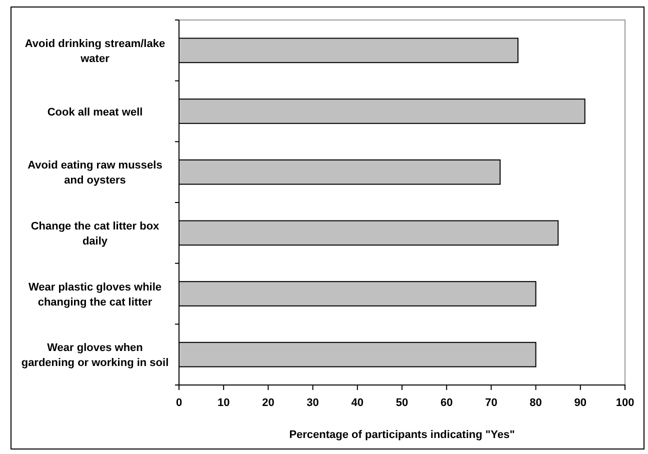 This screenshot has width=648, height=454. What do you see at coordinates (95, 294) in the screenshot?
I see `y-tick-label: Wear plastic gloves while changing the cat litter` at bounding box center [95, 294].